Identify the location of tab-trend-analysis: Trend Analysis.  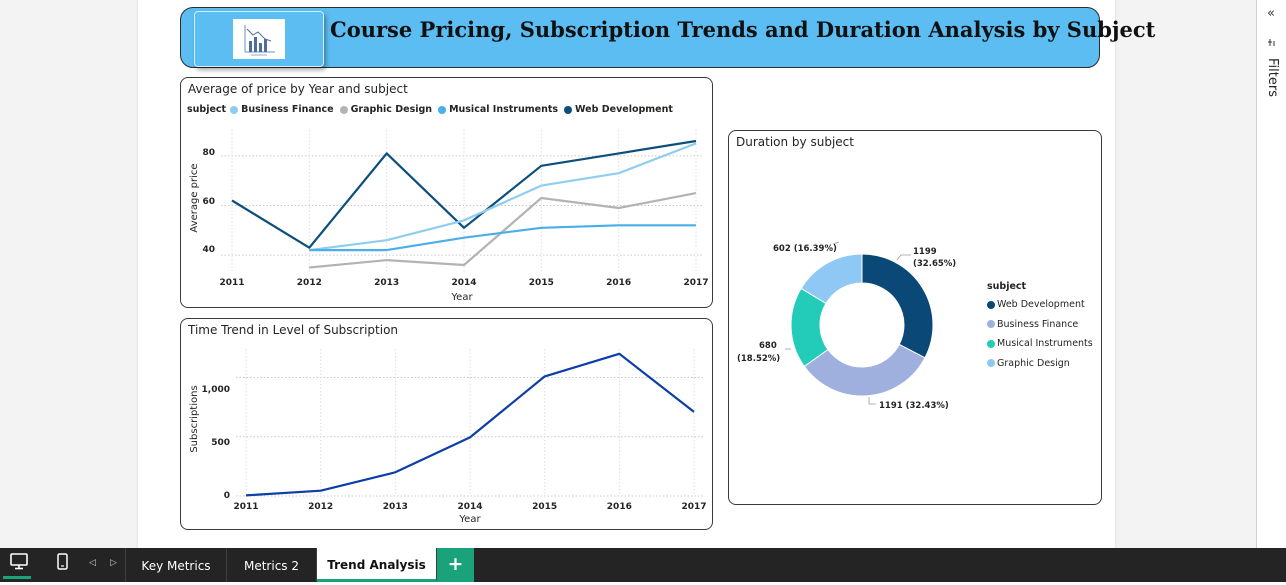
(377, 565).